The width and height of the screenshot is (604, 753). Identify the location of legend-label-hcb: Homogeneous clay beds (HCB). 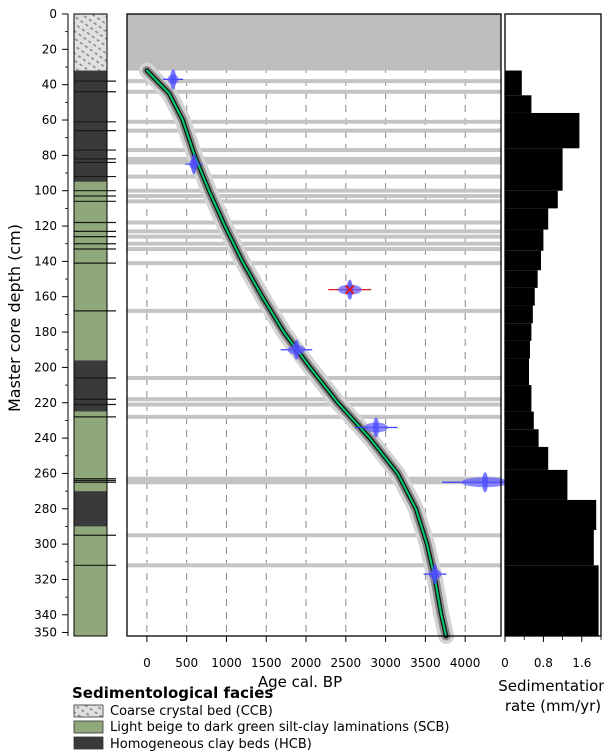
(211, 744).